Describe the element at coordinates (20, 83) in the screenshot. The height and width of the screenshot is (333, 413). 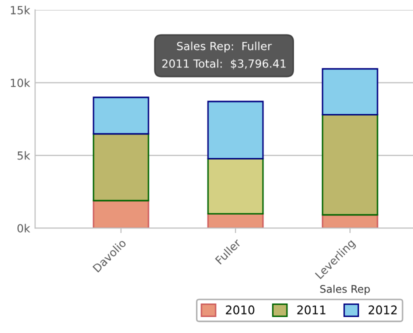
I see `y-tick-label: 10k` at that location.